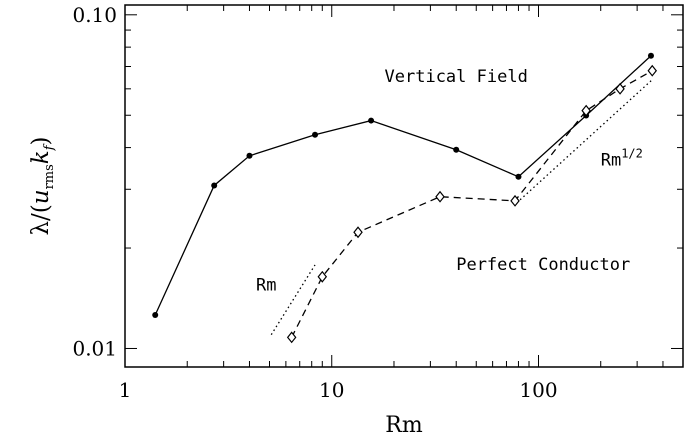 Image resolution: width=695 pixels, height=443 pixels. Describe the element at coordinates (49, 176) in the screenshot. I see `y-label-part: rms` at that location.